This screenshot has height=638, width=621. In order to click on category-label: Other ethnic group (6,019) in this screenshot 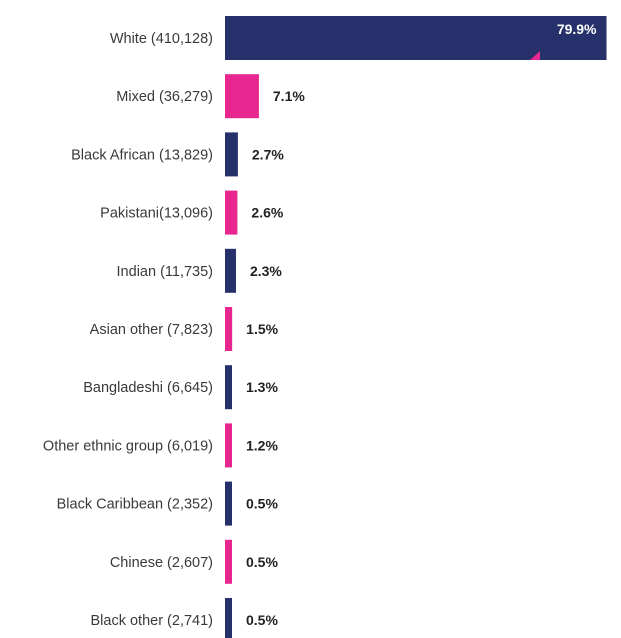, I will do `click(128, 446)`.